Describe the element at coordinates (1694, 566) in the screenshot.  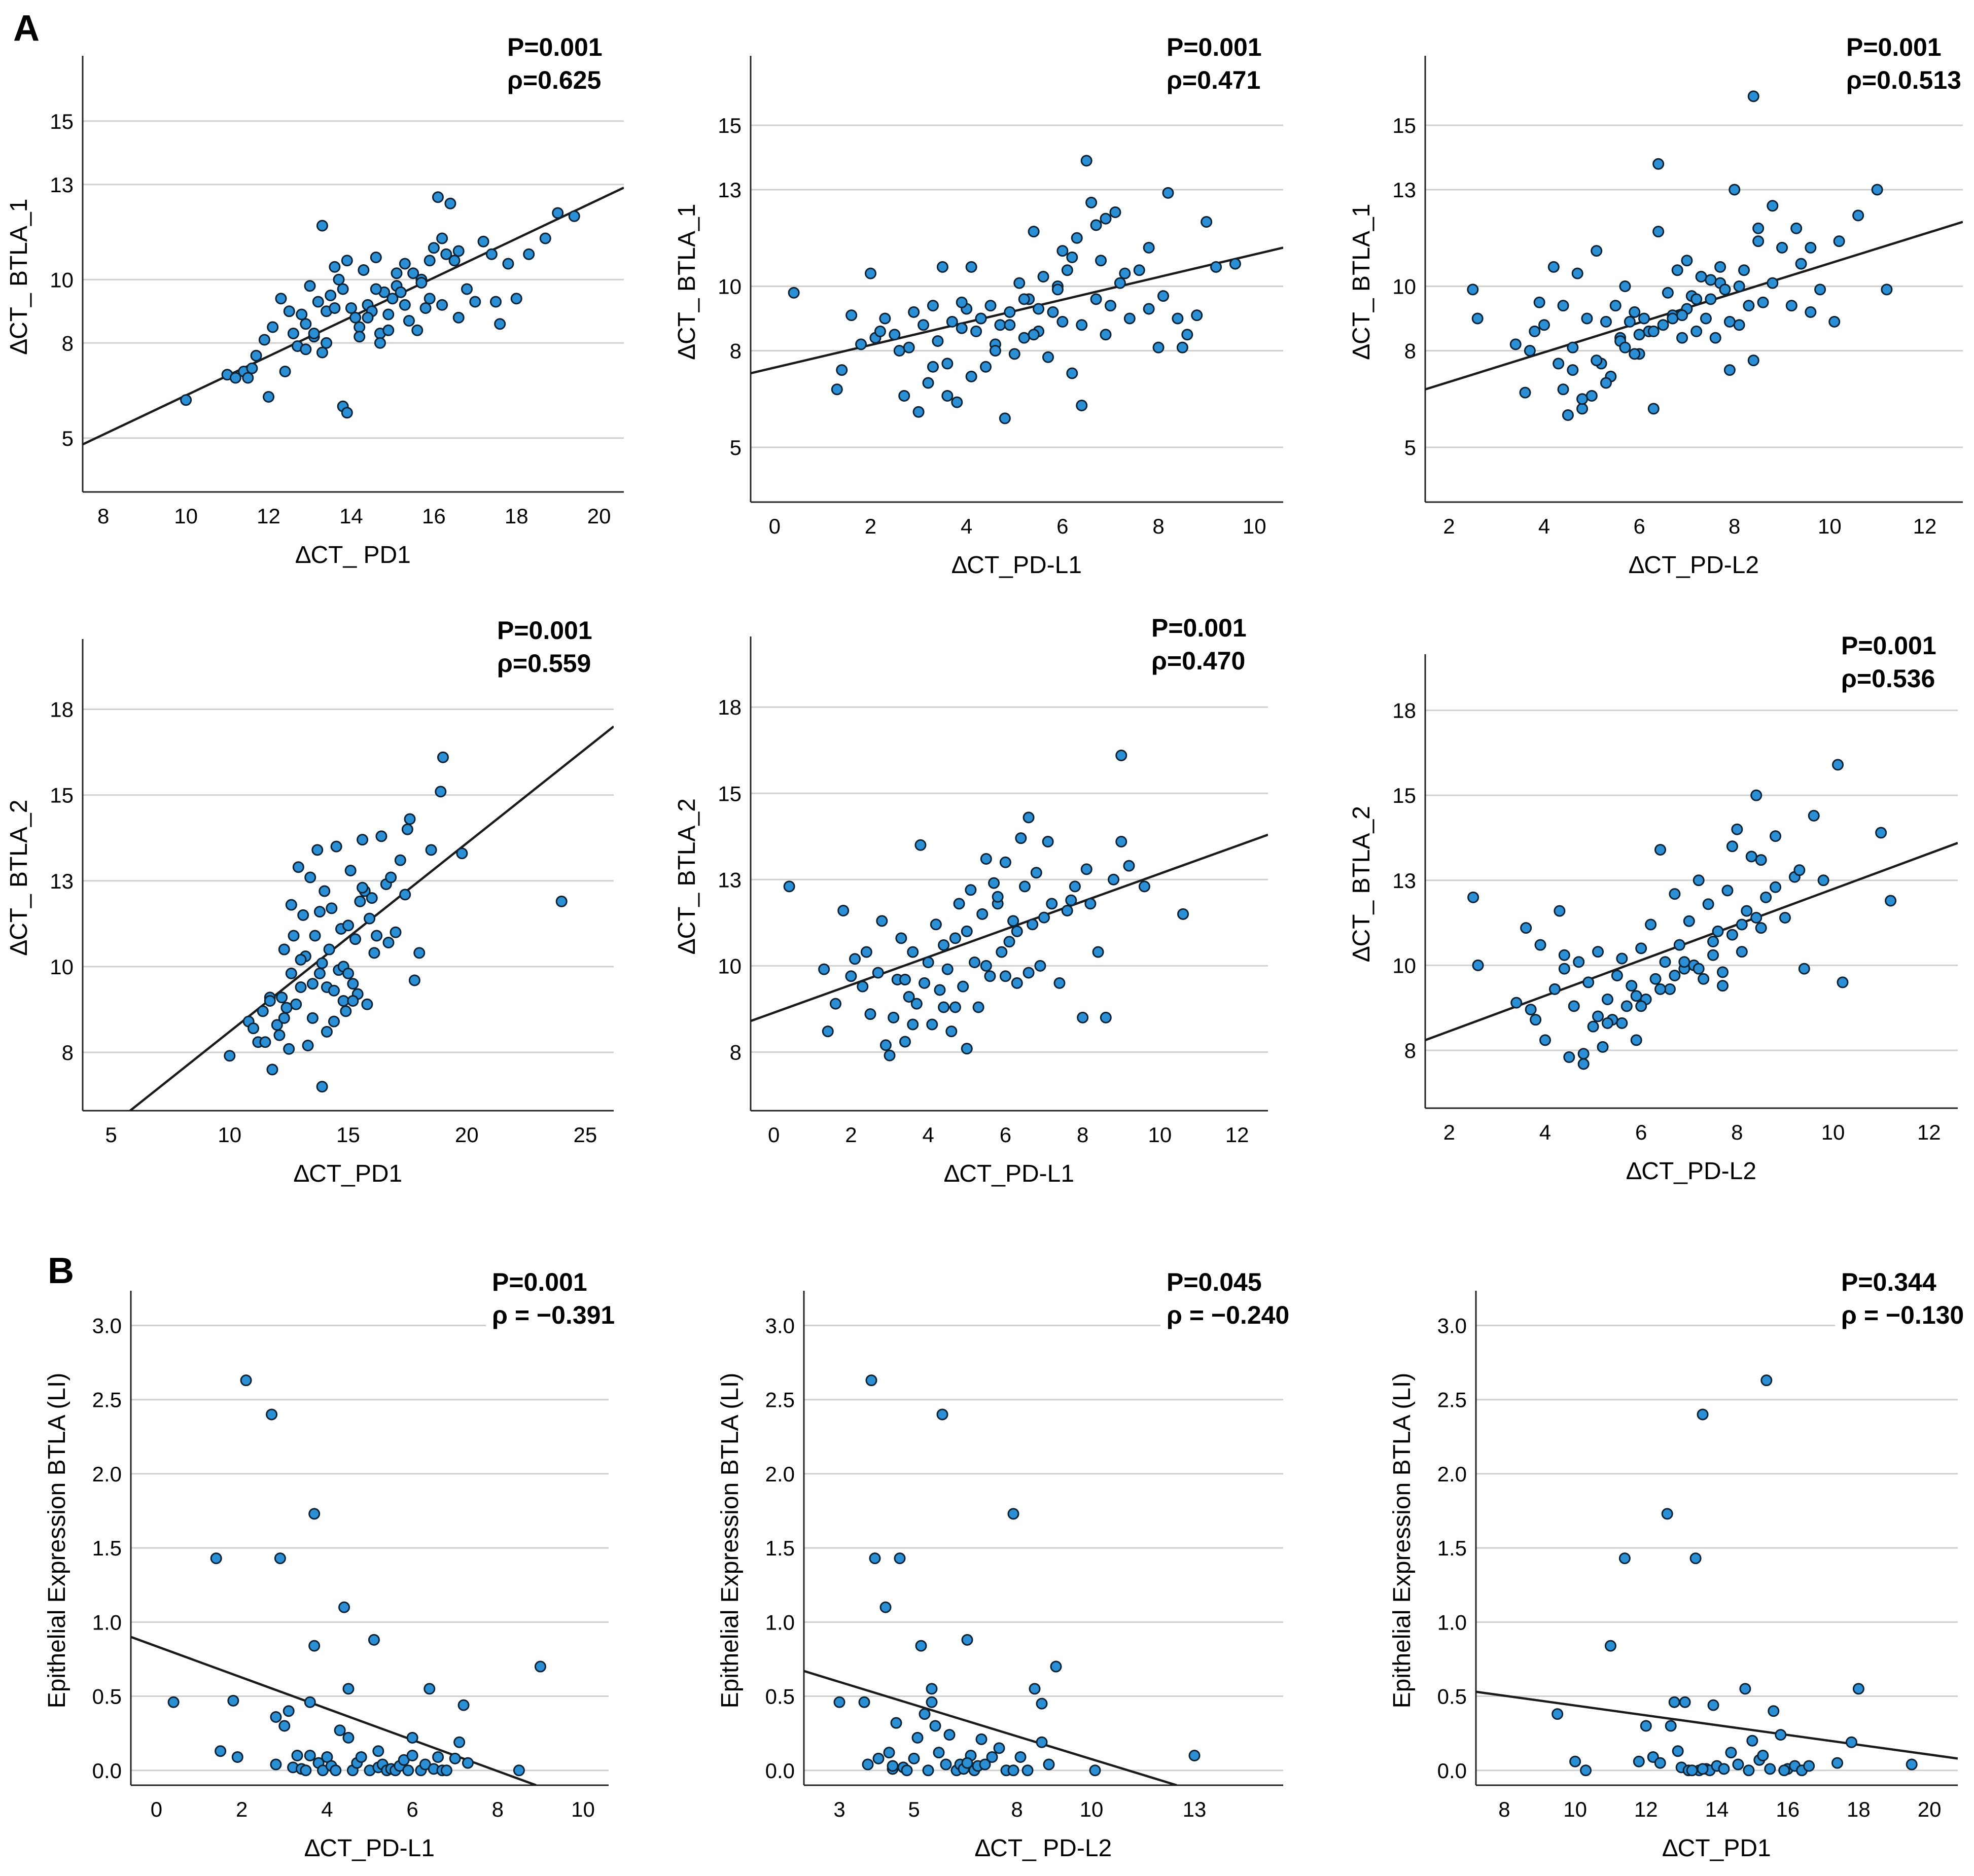
I see `x-axis-title: ∆CT_PD-L2` at that location.